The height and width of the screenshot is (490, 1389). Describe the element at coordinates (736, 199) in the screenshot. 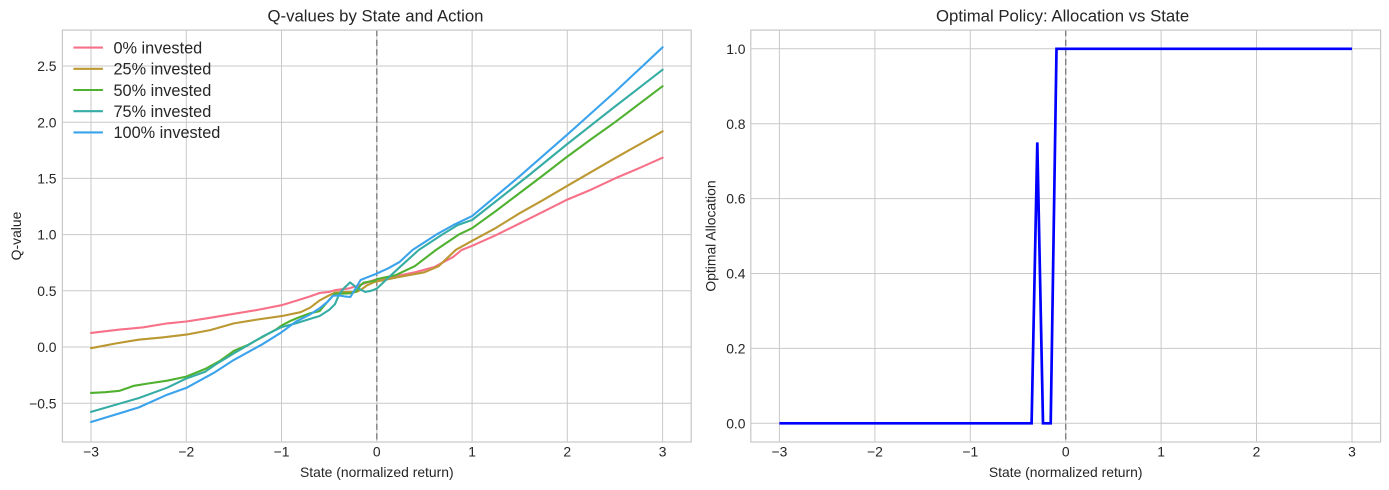

I see `svg-text: 0.6` at that location.